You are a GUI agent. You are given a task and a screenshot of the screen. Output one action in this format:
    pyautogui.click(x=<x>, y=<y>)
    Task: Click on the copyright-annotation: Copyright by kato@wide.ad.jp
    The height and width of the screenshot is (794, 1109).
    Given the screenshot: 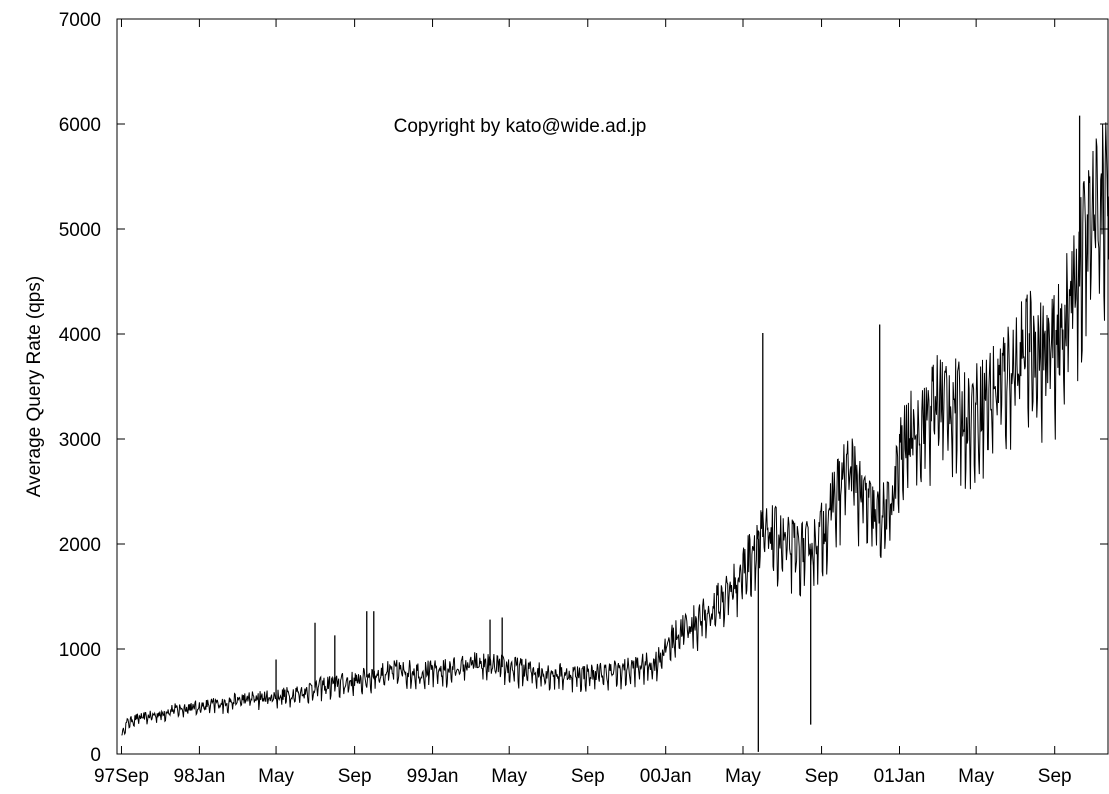 What is the action you would take?
    pyautogui.click(x=520, y=126)
    